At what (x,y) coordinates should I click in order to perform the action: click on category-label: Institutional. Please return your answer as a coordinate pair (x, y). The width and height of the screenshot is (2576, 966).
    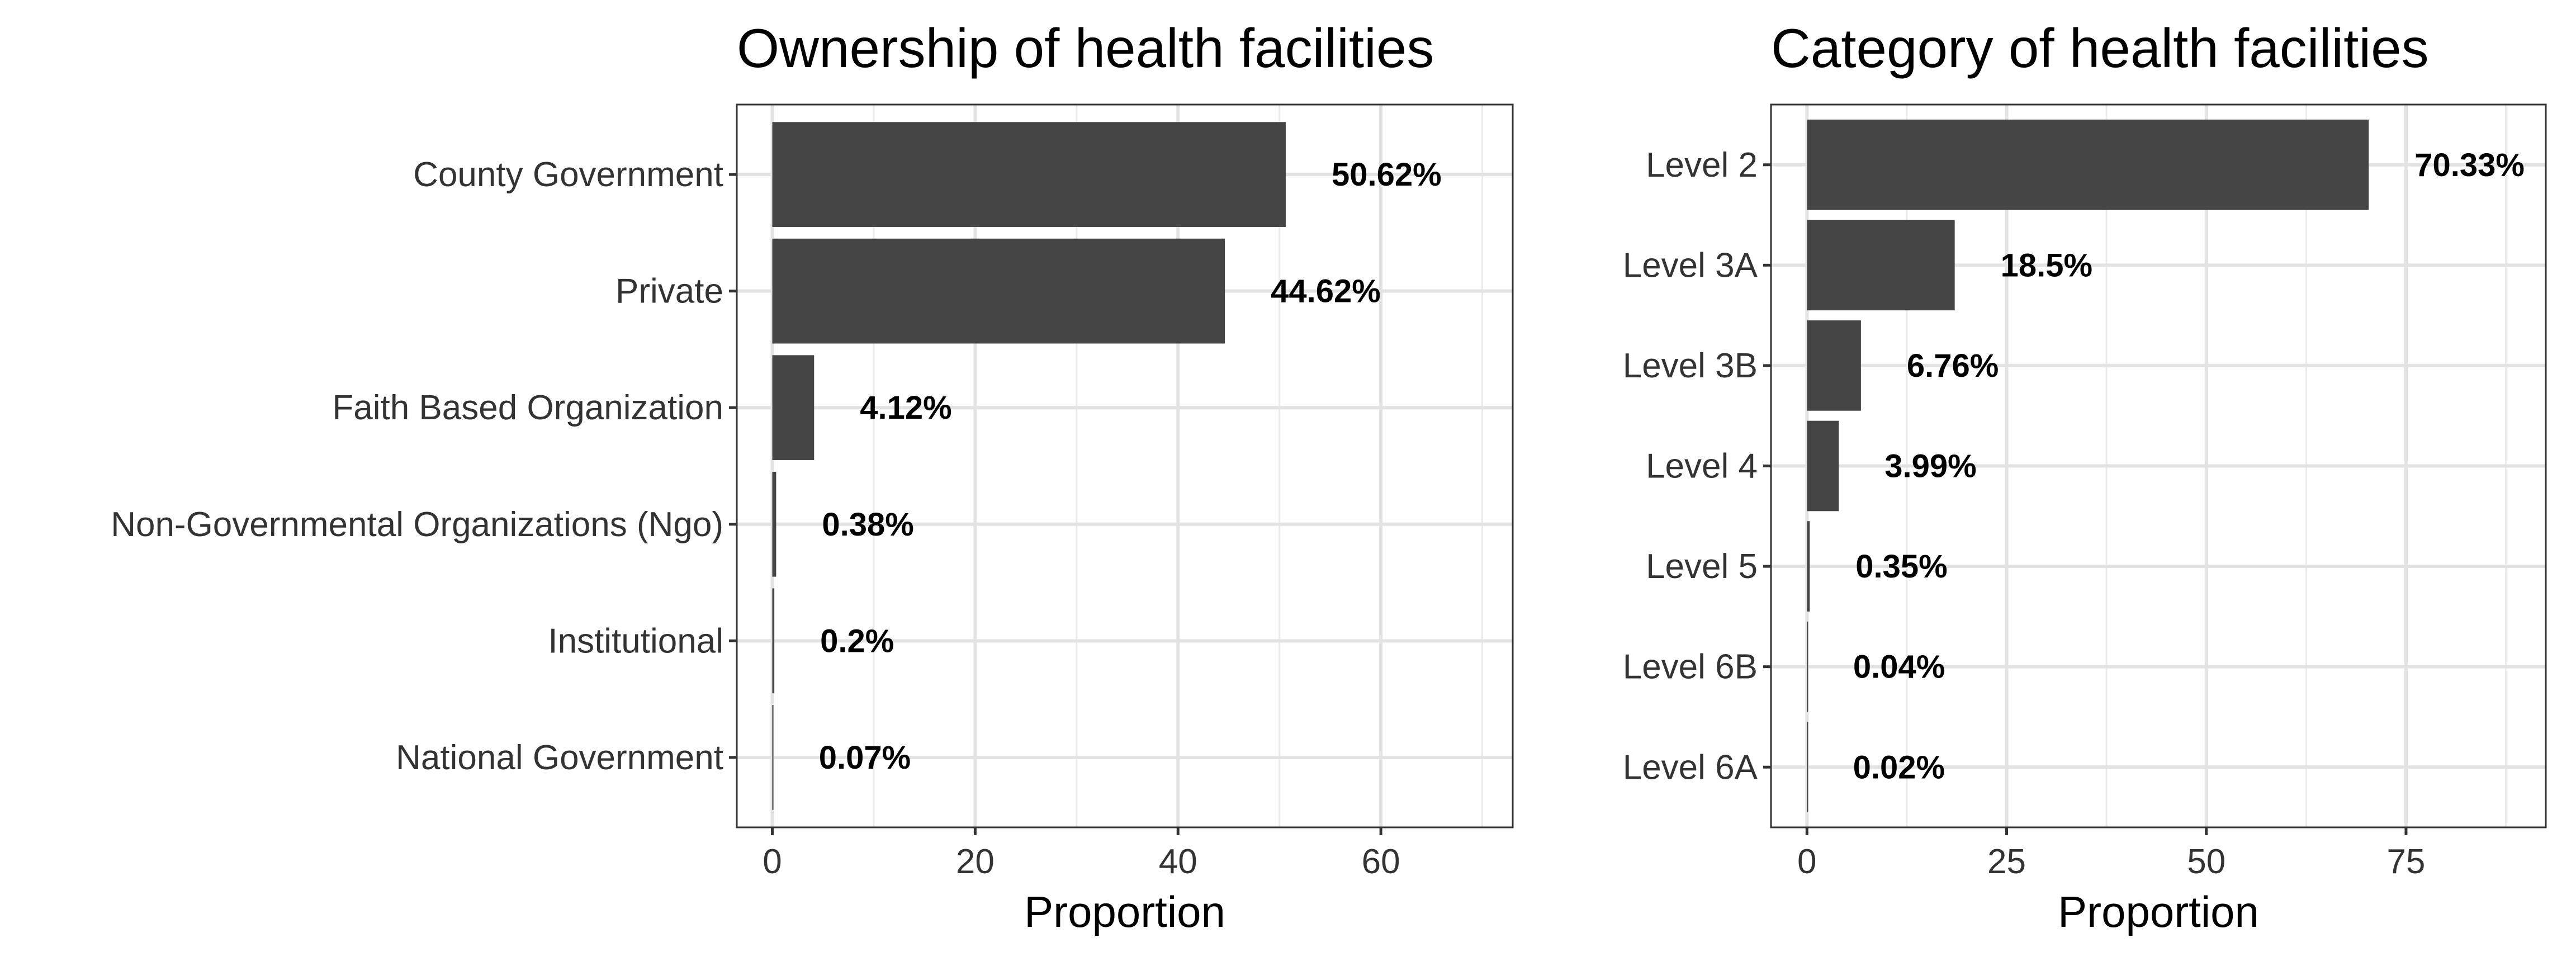
    Looking at the image, I should click on (635, 641).